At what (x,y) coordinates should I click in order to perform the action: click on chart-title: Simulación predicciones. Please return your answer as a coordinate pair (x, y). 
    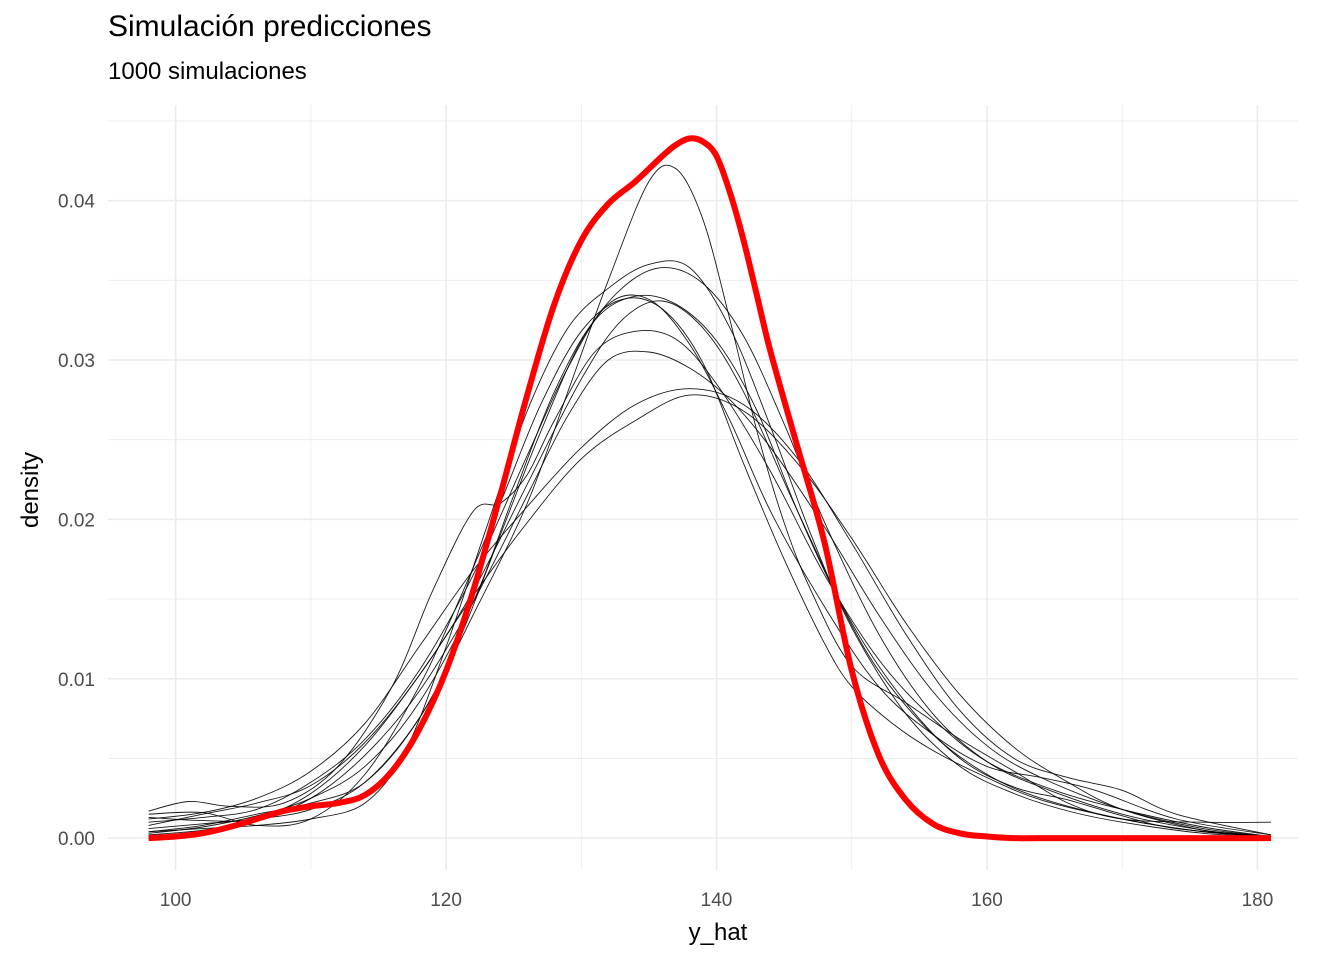
    Looking at the image, I should click on (270, 26).